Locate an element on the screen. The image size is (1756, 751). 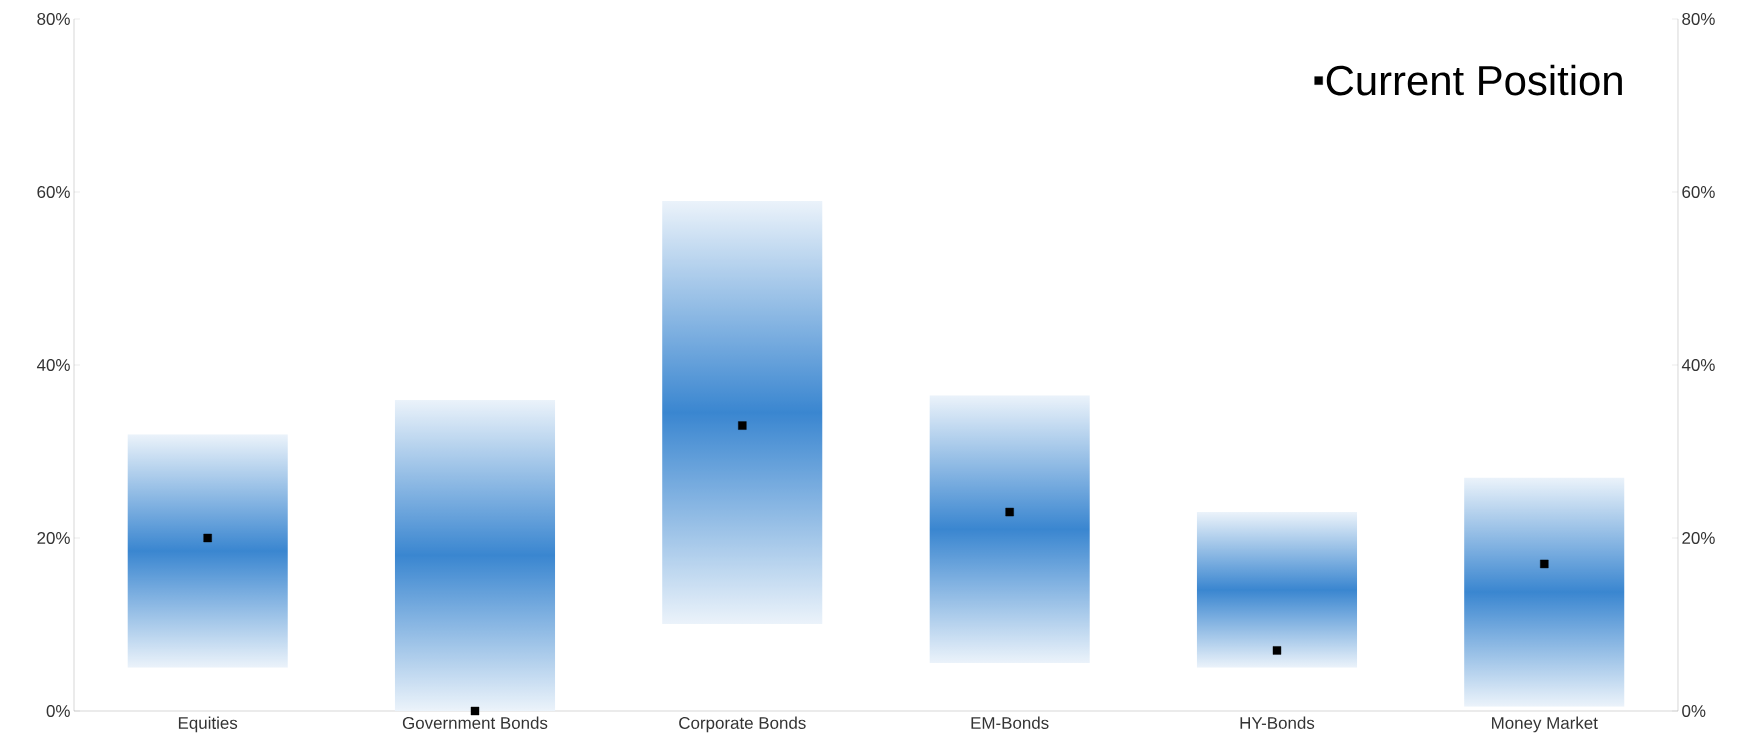
y2-tick-label: 0% is located at coordinates (1694, 711).